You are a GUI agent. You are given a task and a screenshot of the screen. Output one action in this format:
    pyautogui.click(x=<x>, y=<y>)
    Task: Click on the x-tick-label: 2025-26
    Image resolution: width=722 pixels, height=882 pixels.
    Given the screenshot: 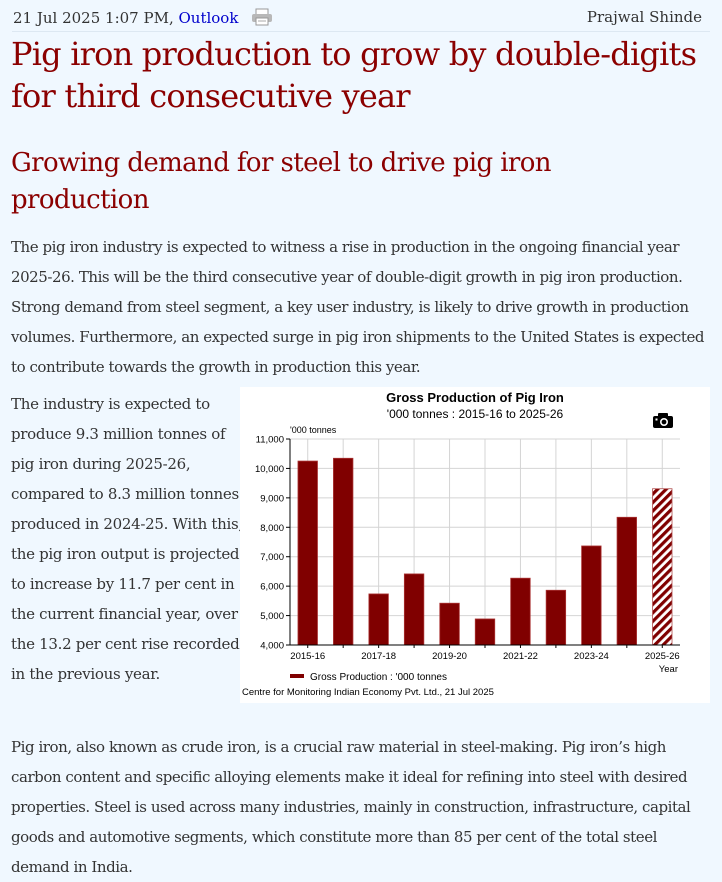 What is the action you would take?
    pyautogui.click(x=662, y=656)
    